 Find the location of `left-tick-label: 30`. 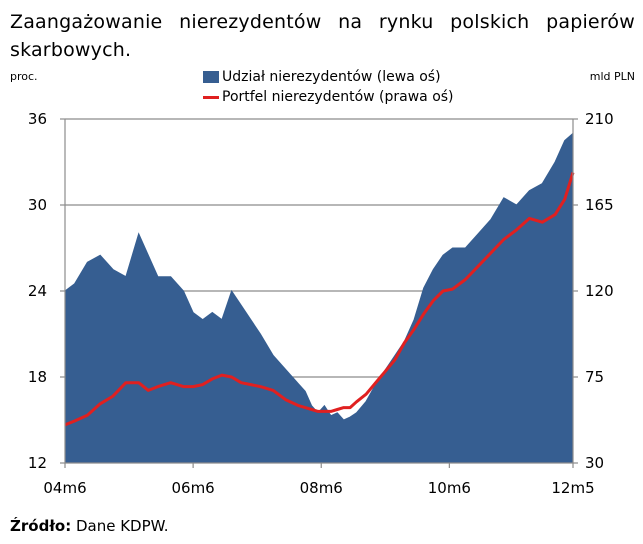

left-tick-label: 30 is located at coordinates (37, 205).